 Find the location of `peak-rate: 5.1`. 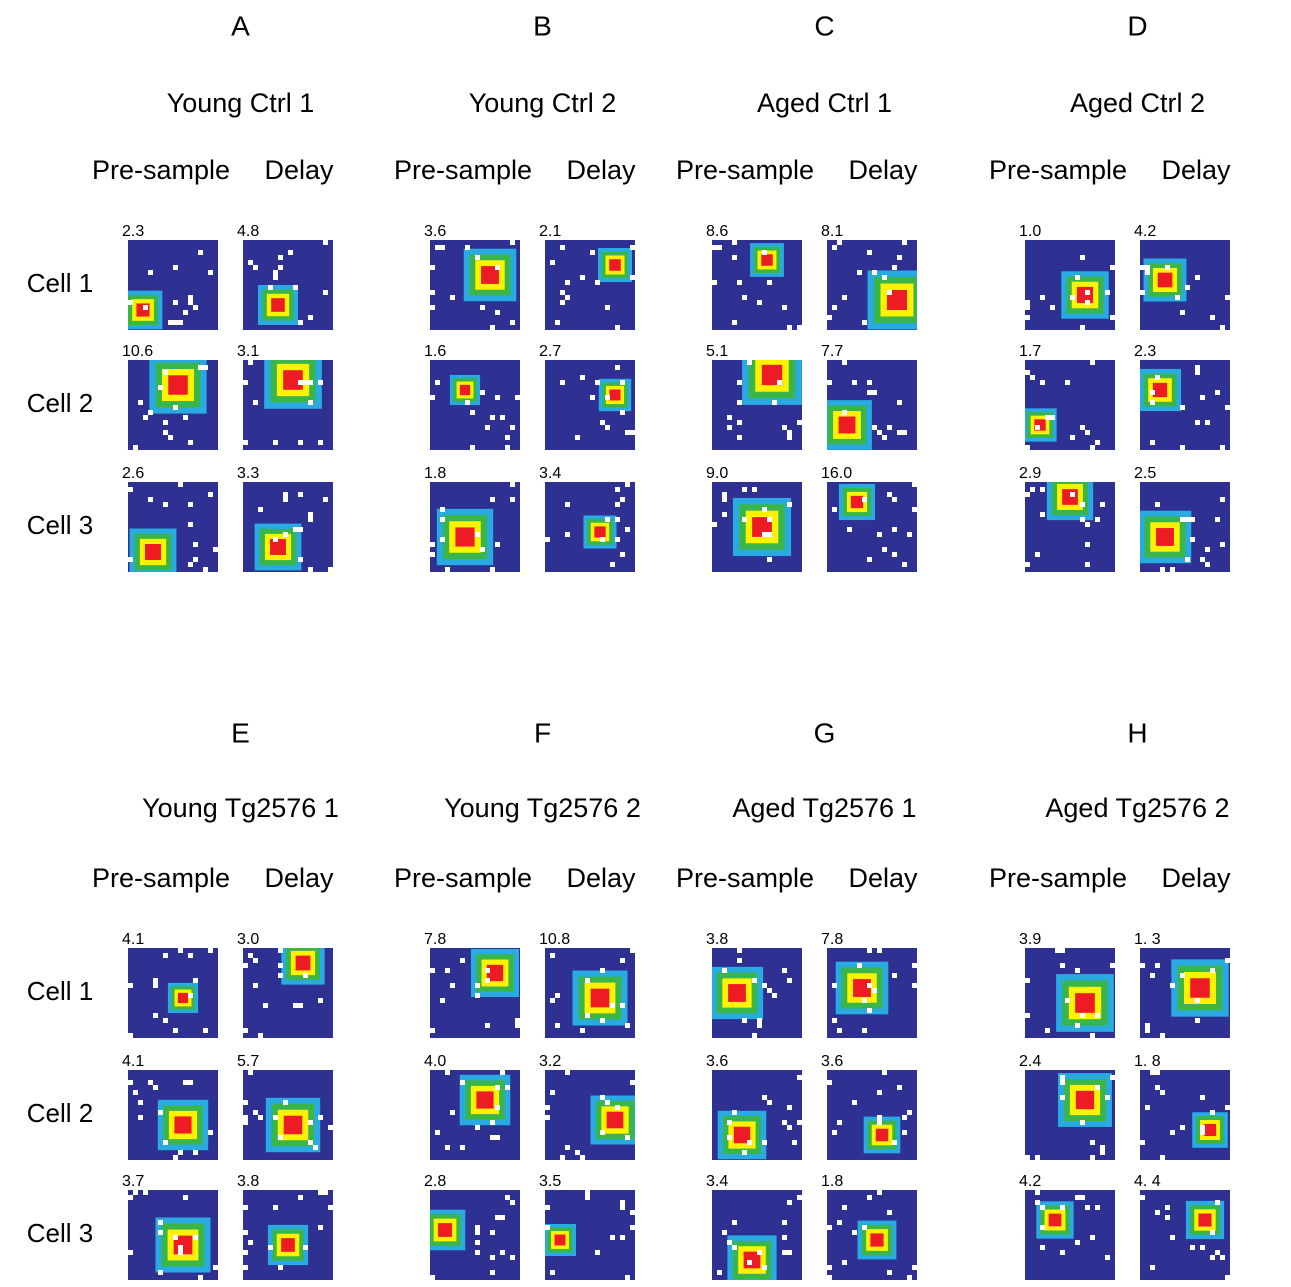

peak-rate: 5.1 is located at coordinates (717, 351).